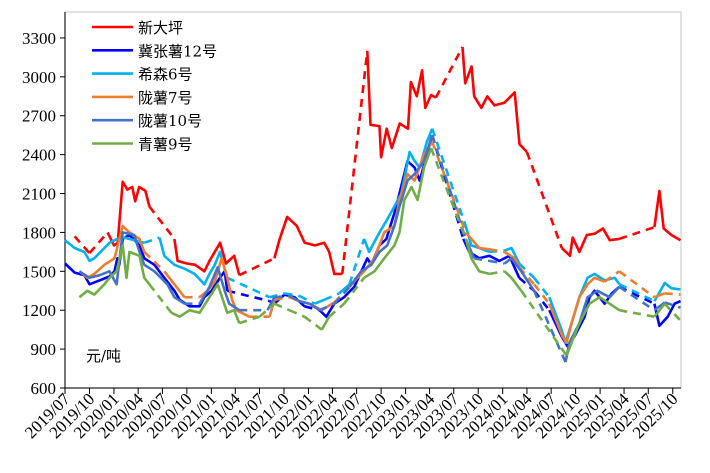  Describe the element at coordinates (39, 271) in the screenshot. I see `y-tick-label: 1500` at that location.